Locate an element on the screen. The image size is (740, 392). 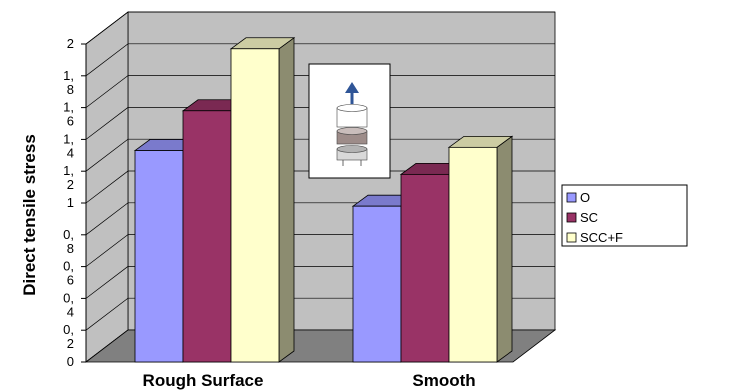
legend-entry: O is located at coordinates (578, 197).